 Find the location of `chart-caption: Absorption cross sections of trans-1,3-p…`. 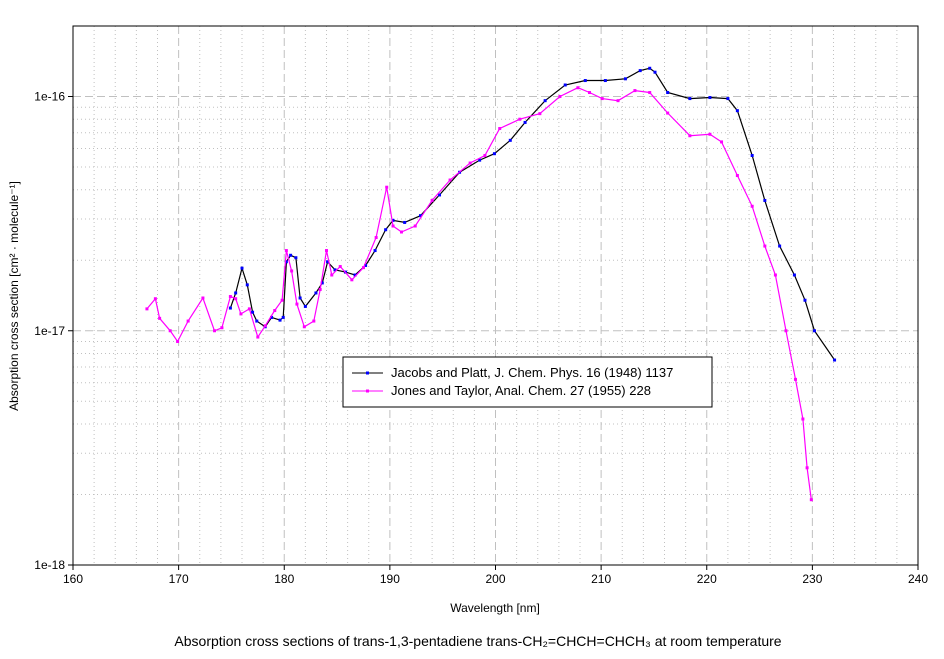

chart-caption: Absorption cross sections of trans-1,3-p… is located at coordinates (477, 641).